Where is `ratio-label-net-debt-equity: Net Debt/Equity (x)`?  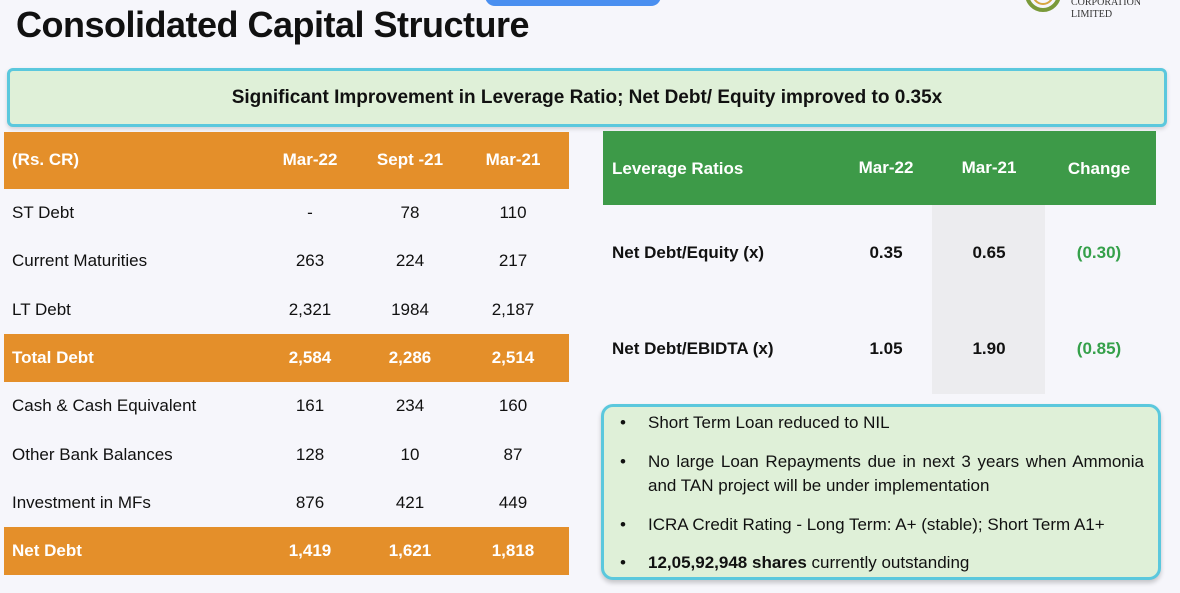 ratio-label-net-debt-equity: Net Debt/Equity (x) is located at coordinates (688, 252).